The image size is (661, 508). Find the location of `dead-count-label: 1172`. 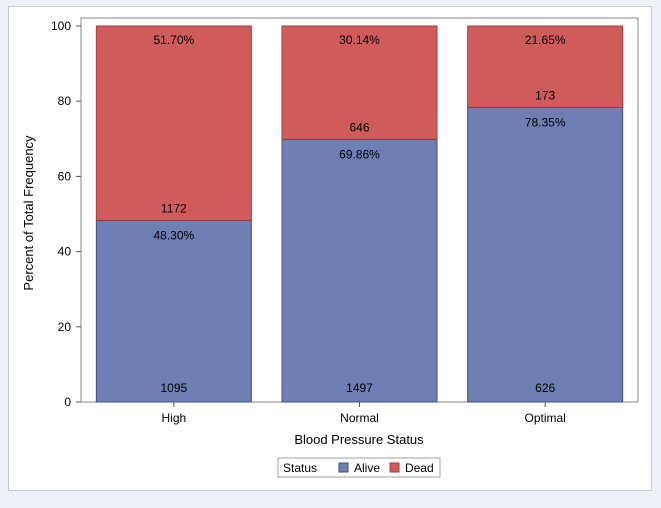

dead-count-label: 1172 is located at coordinates (174, 208).